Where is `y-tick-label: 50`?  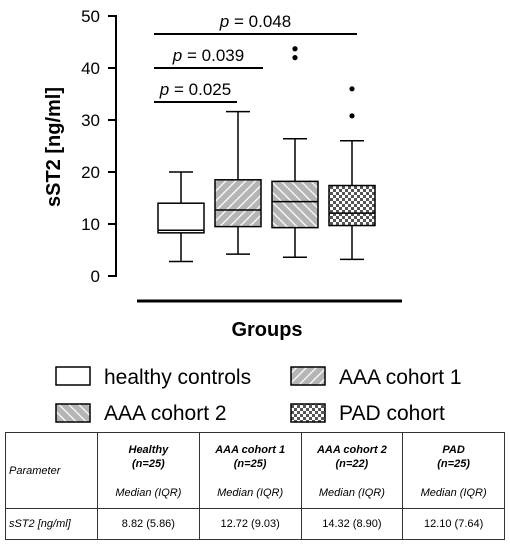
y-tick-label: 50 is located at coordinates (90, 16).